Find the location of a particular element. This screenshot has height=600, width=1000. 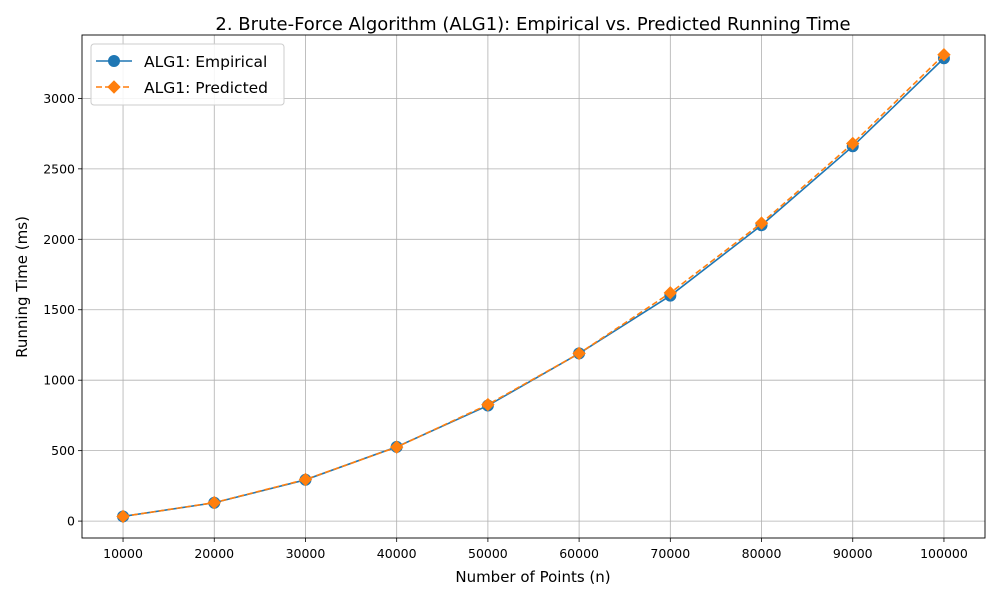

y-ticks: 0 500 1000 1500 2000 2500 3000 is located at coordinates (62, 310).